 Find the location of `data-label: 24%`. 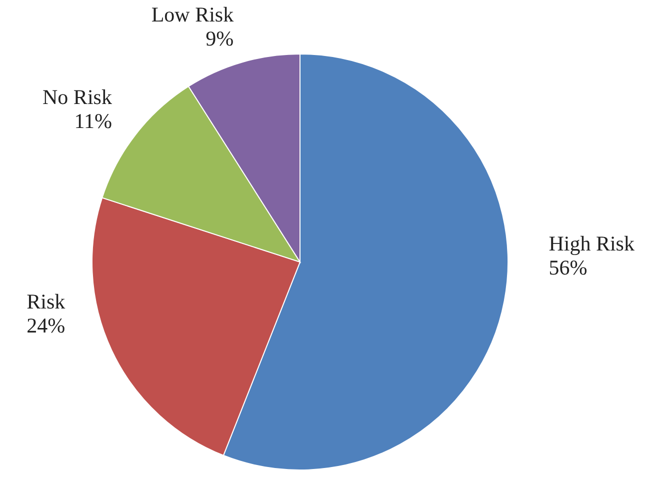

data-label: 24% is located at coordinates (46, 325).